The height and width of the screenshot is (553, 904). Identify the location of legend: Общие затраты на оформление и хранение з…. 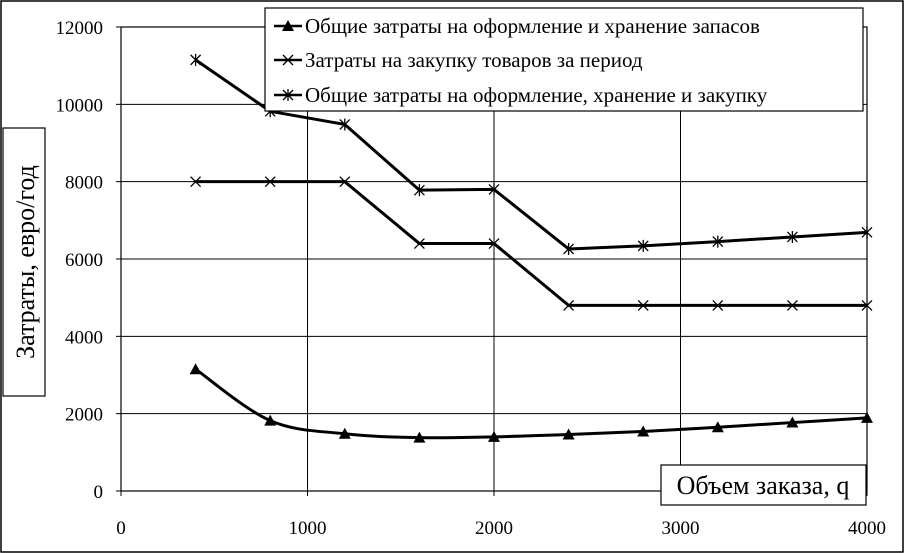
(564, 59).